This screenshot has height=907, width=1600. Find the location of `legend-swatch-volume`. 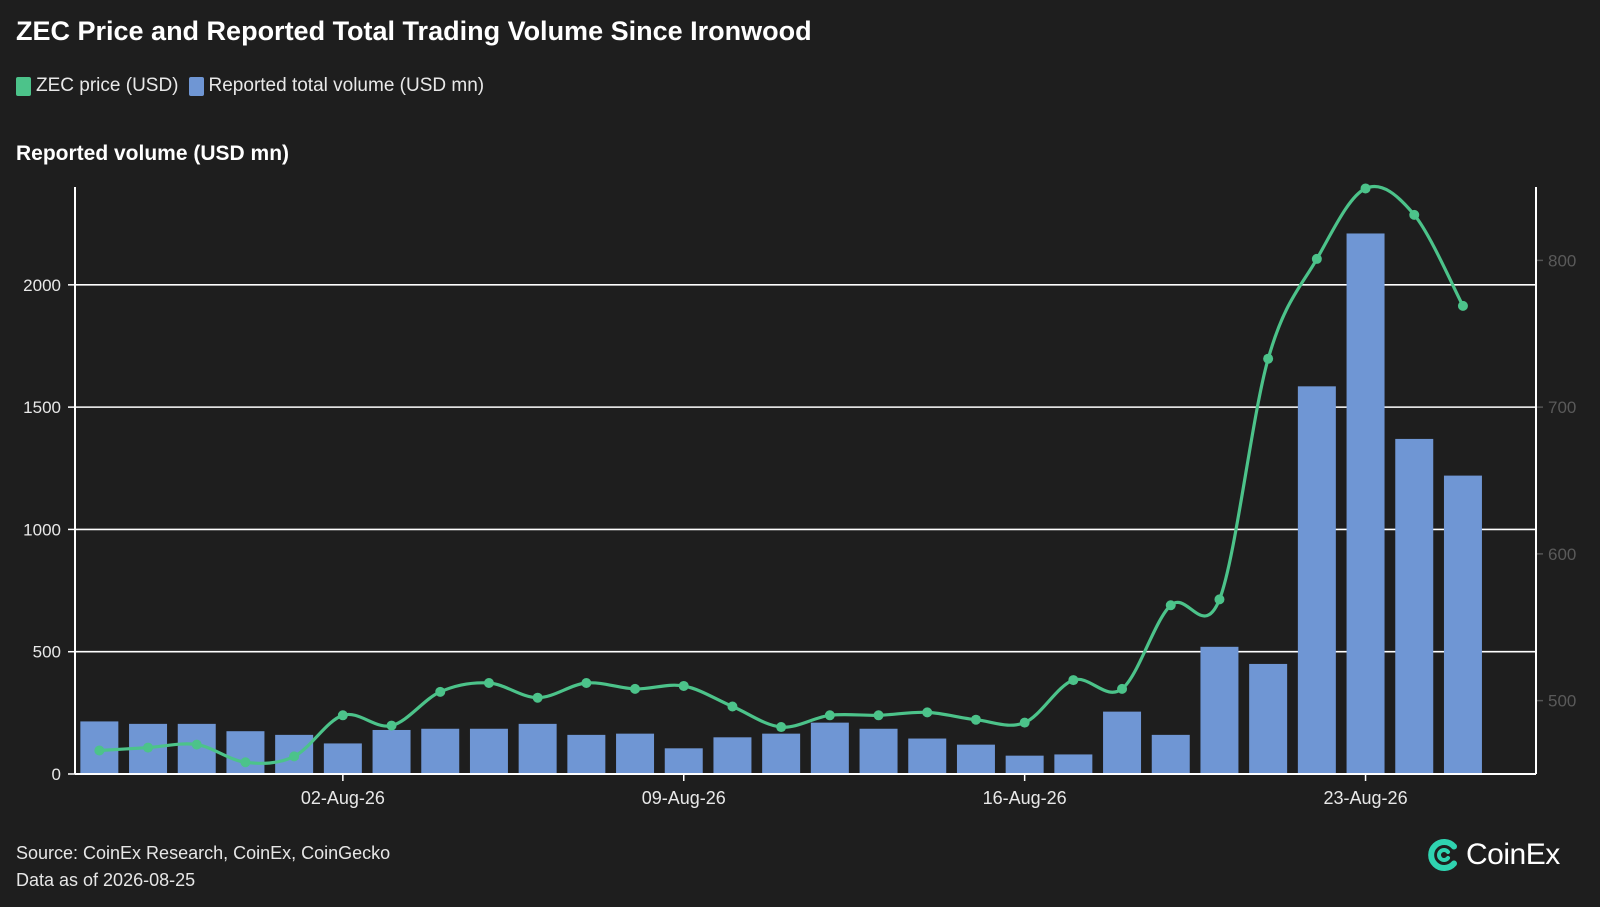

legend-swatch-volume is located at coordinates (196, 86).